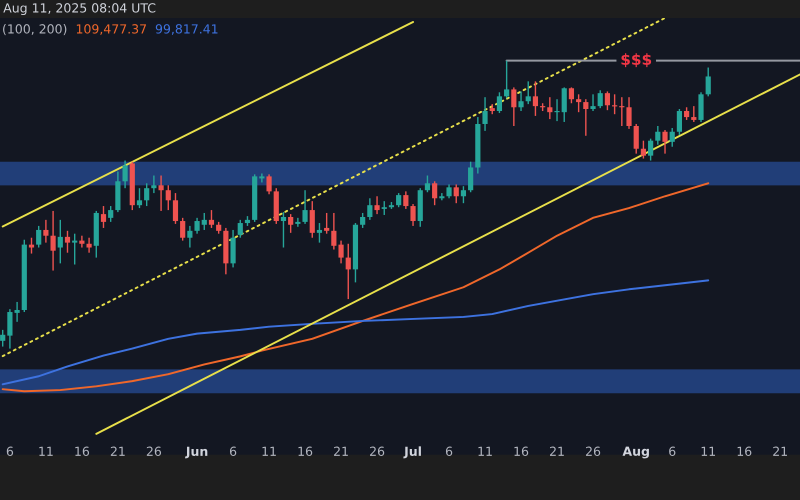  Describe the element at coordinates (111, 29) in the screenshot. I see `text: 109,477.37` at that location.